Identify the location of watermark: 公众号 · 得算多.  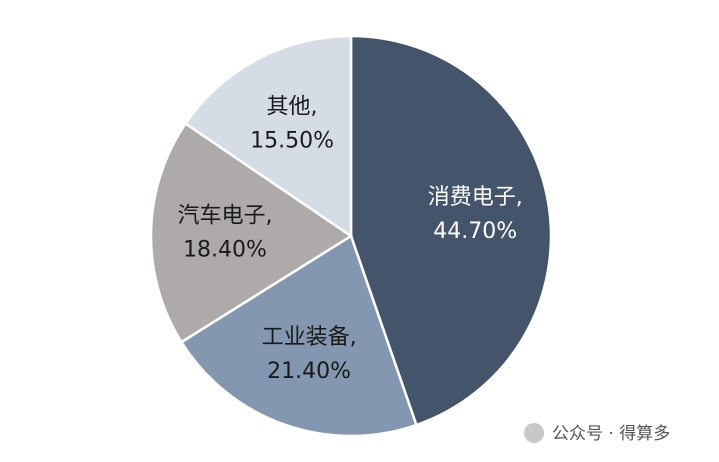
(597, 433).